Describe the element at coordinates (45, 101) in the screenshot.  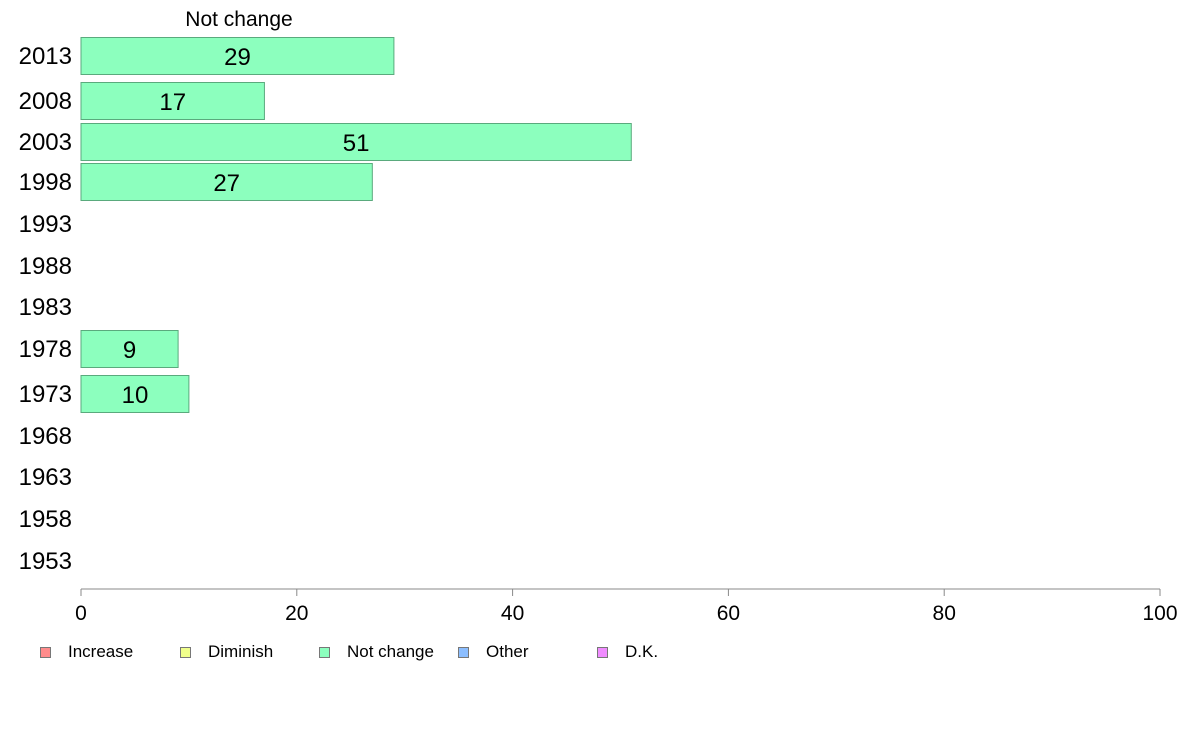
I see `y-tick-label: 2008` at that location.